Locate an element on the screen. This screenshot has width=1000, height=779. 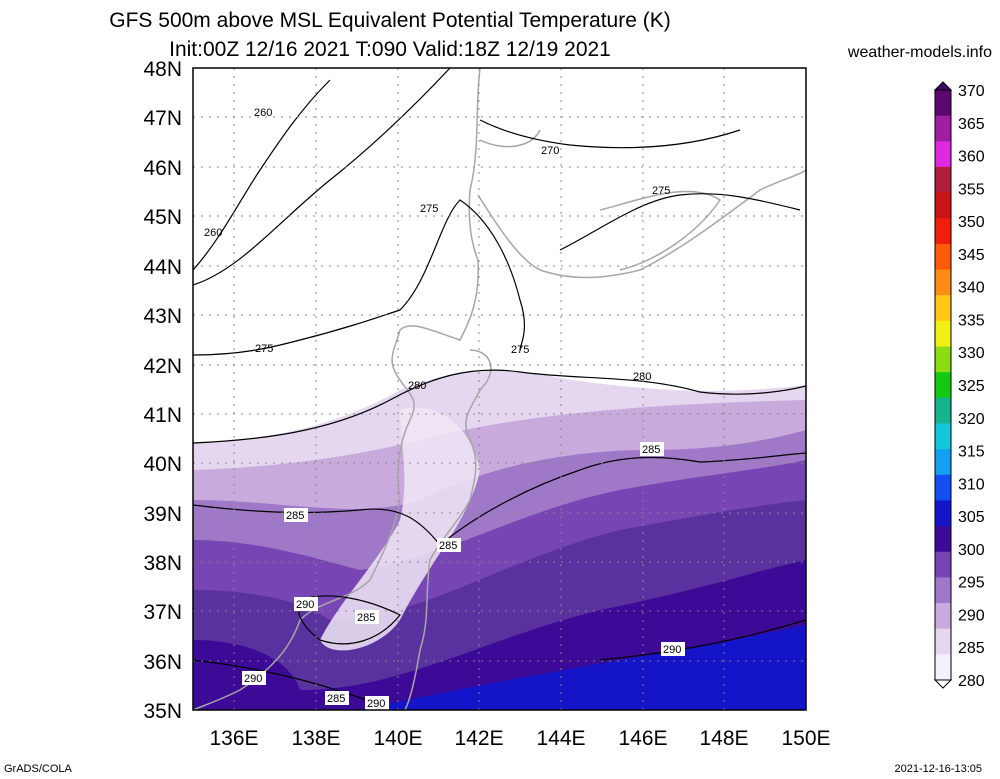
colorbar-label: 285 is located at coordinates (971, 648).